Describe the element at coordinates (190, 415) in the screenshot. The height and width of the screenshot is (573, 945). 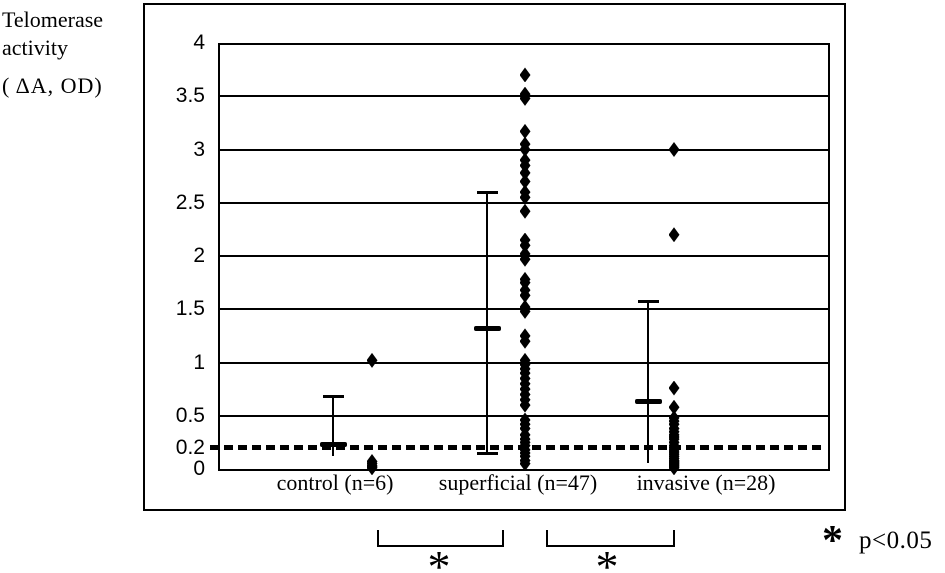
I see `y-tick-label-0.5: 0.5` at that location.